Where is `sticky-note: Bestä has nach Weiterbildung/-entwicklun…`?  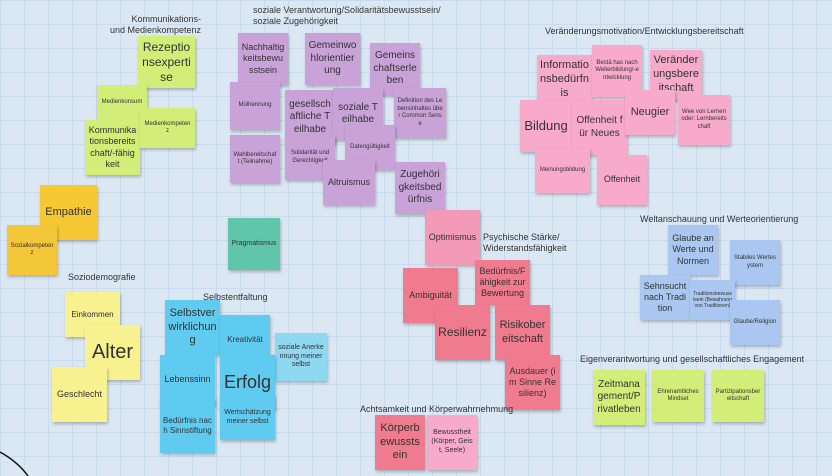 sticky-note: Bestä has nach Weiterbildung/-entwicklun… is located at coordinates (617, 71).